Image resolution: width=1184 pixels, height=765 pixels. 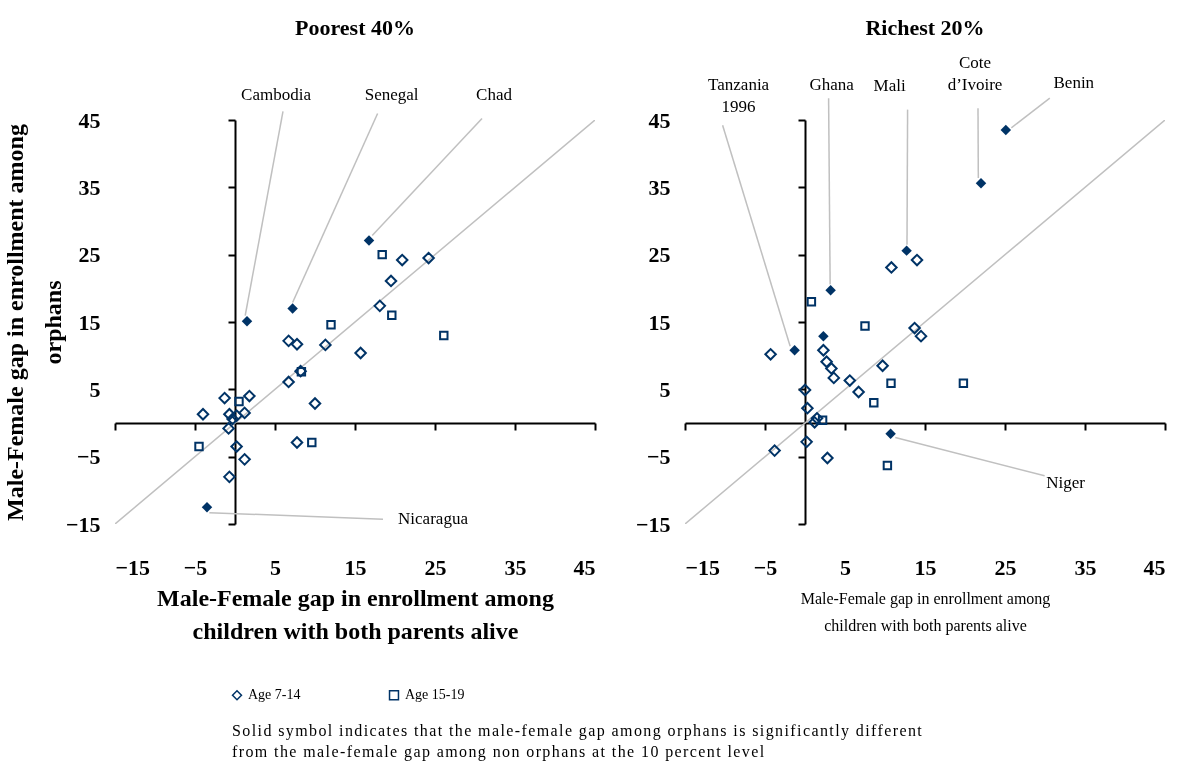 I want to click on legend-label: Age 7-14, so click(x=274, y=695).